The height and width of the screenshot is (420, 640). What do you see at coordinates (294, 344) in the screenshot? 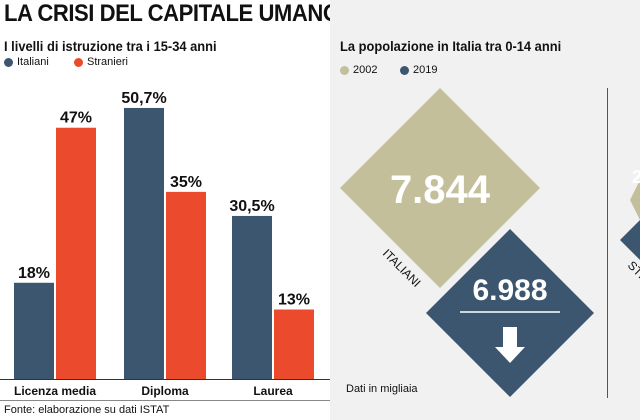
I see `bar-stranieri-laurea` at bounding box center [294, 344].